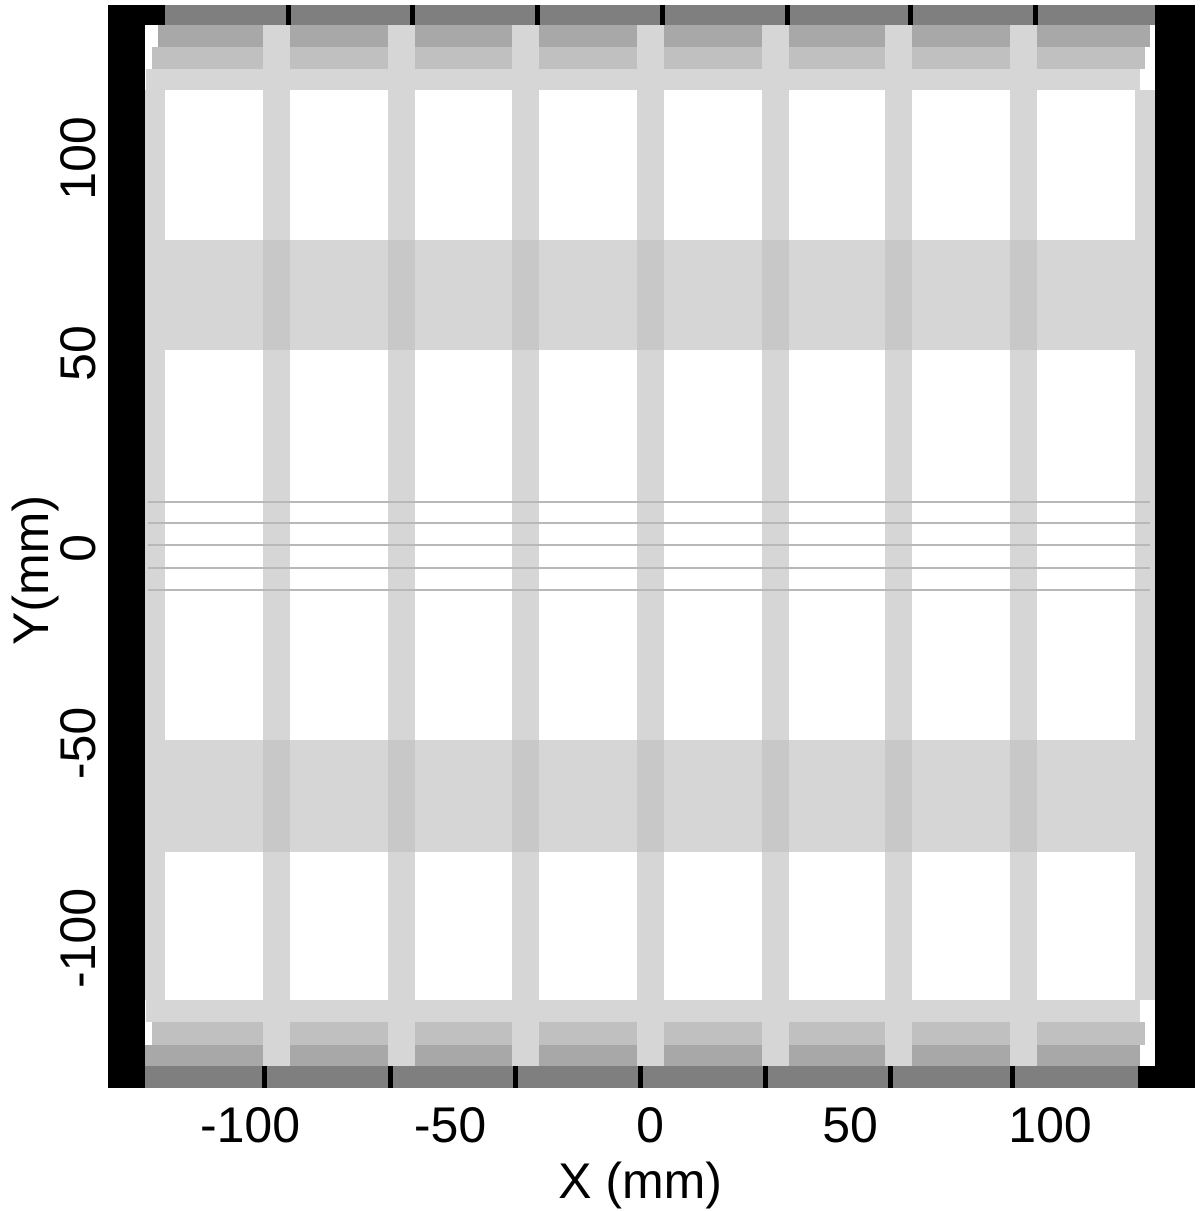  What do you see at coordinates (78, 938) in the screenshot?
I see `y-tick-label: -100` at bounding box center [78, 938].